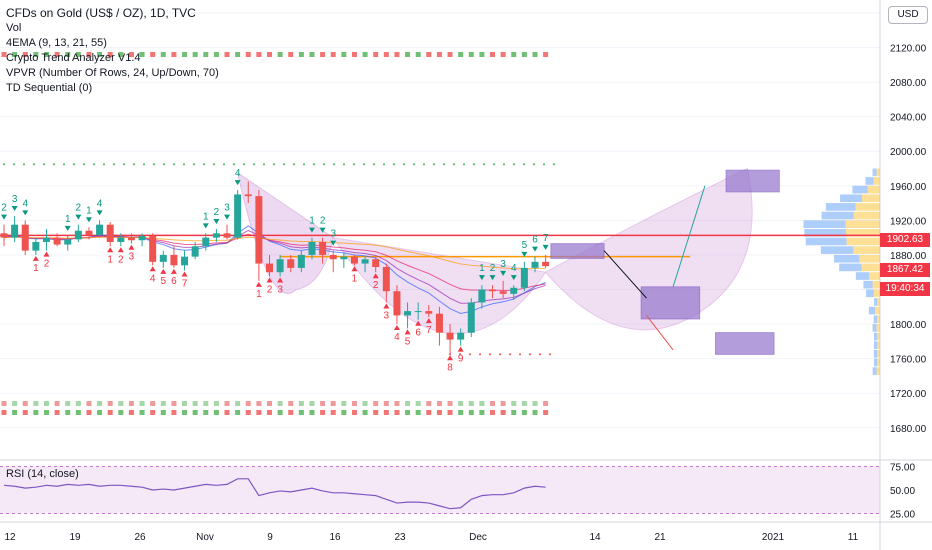  Describe the element at coordinates (514, 268) in the screenshot. I see `td-count-label: 4` at that location.